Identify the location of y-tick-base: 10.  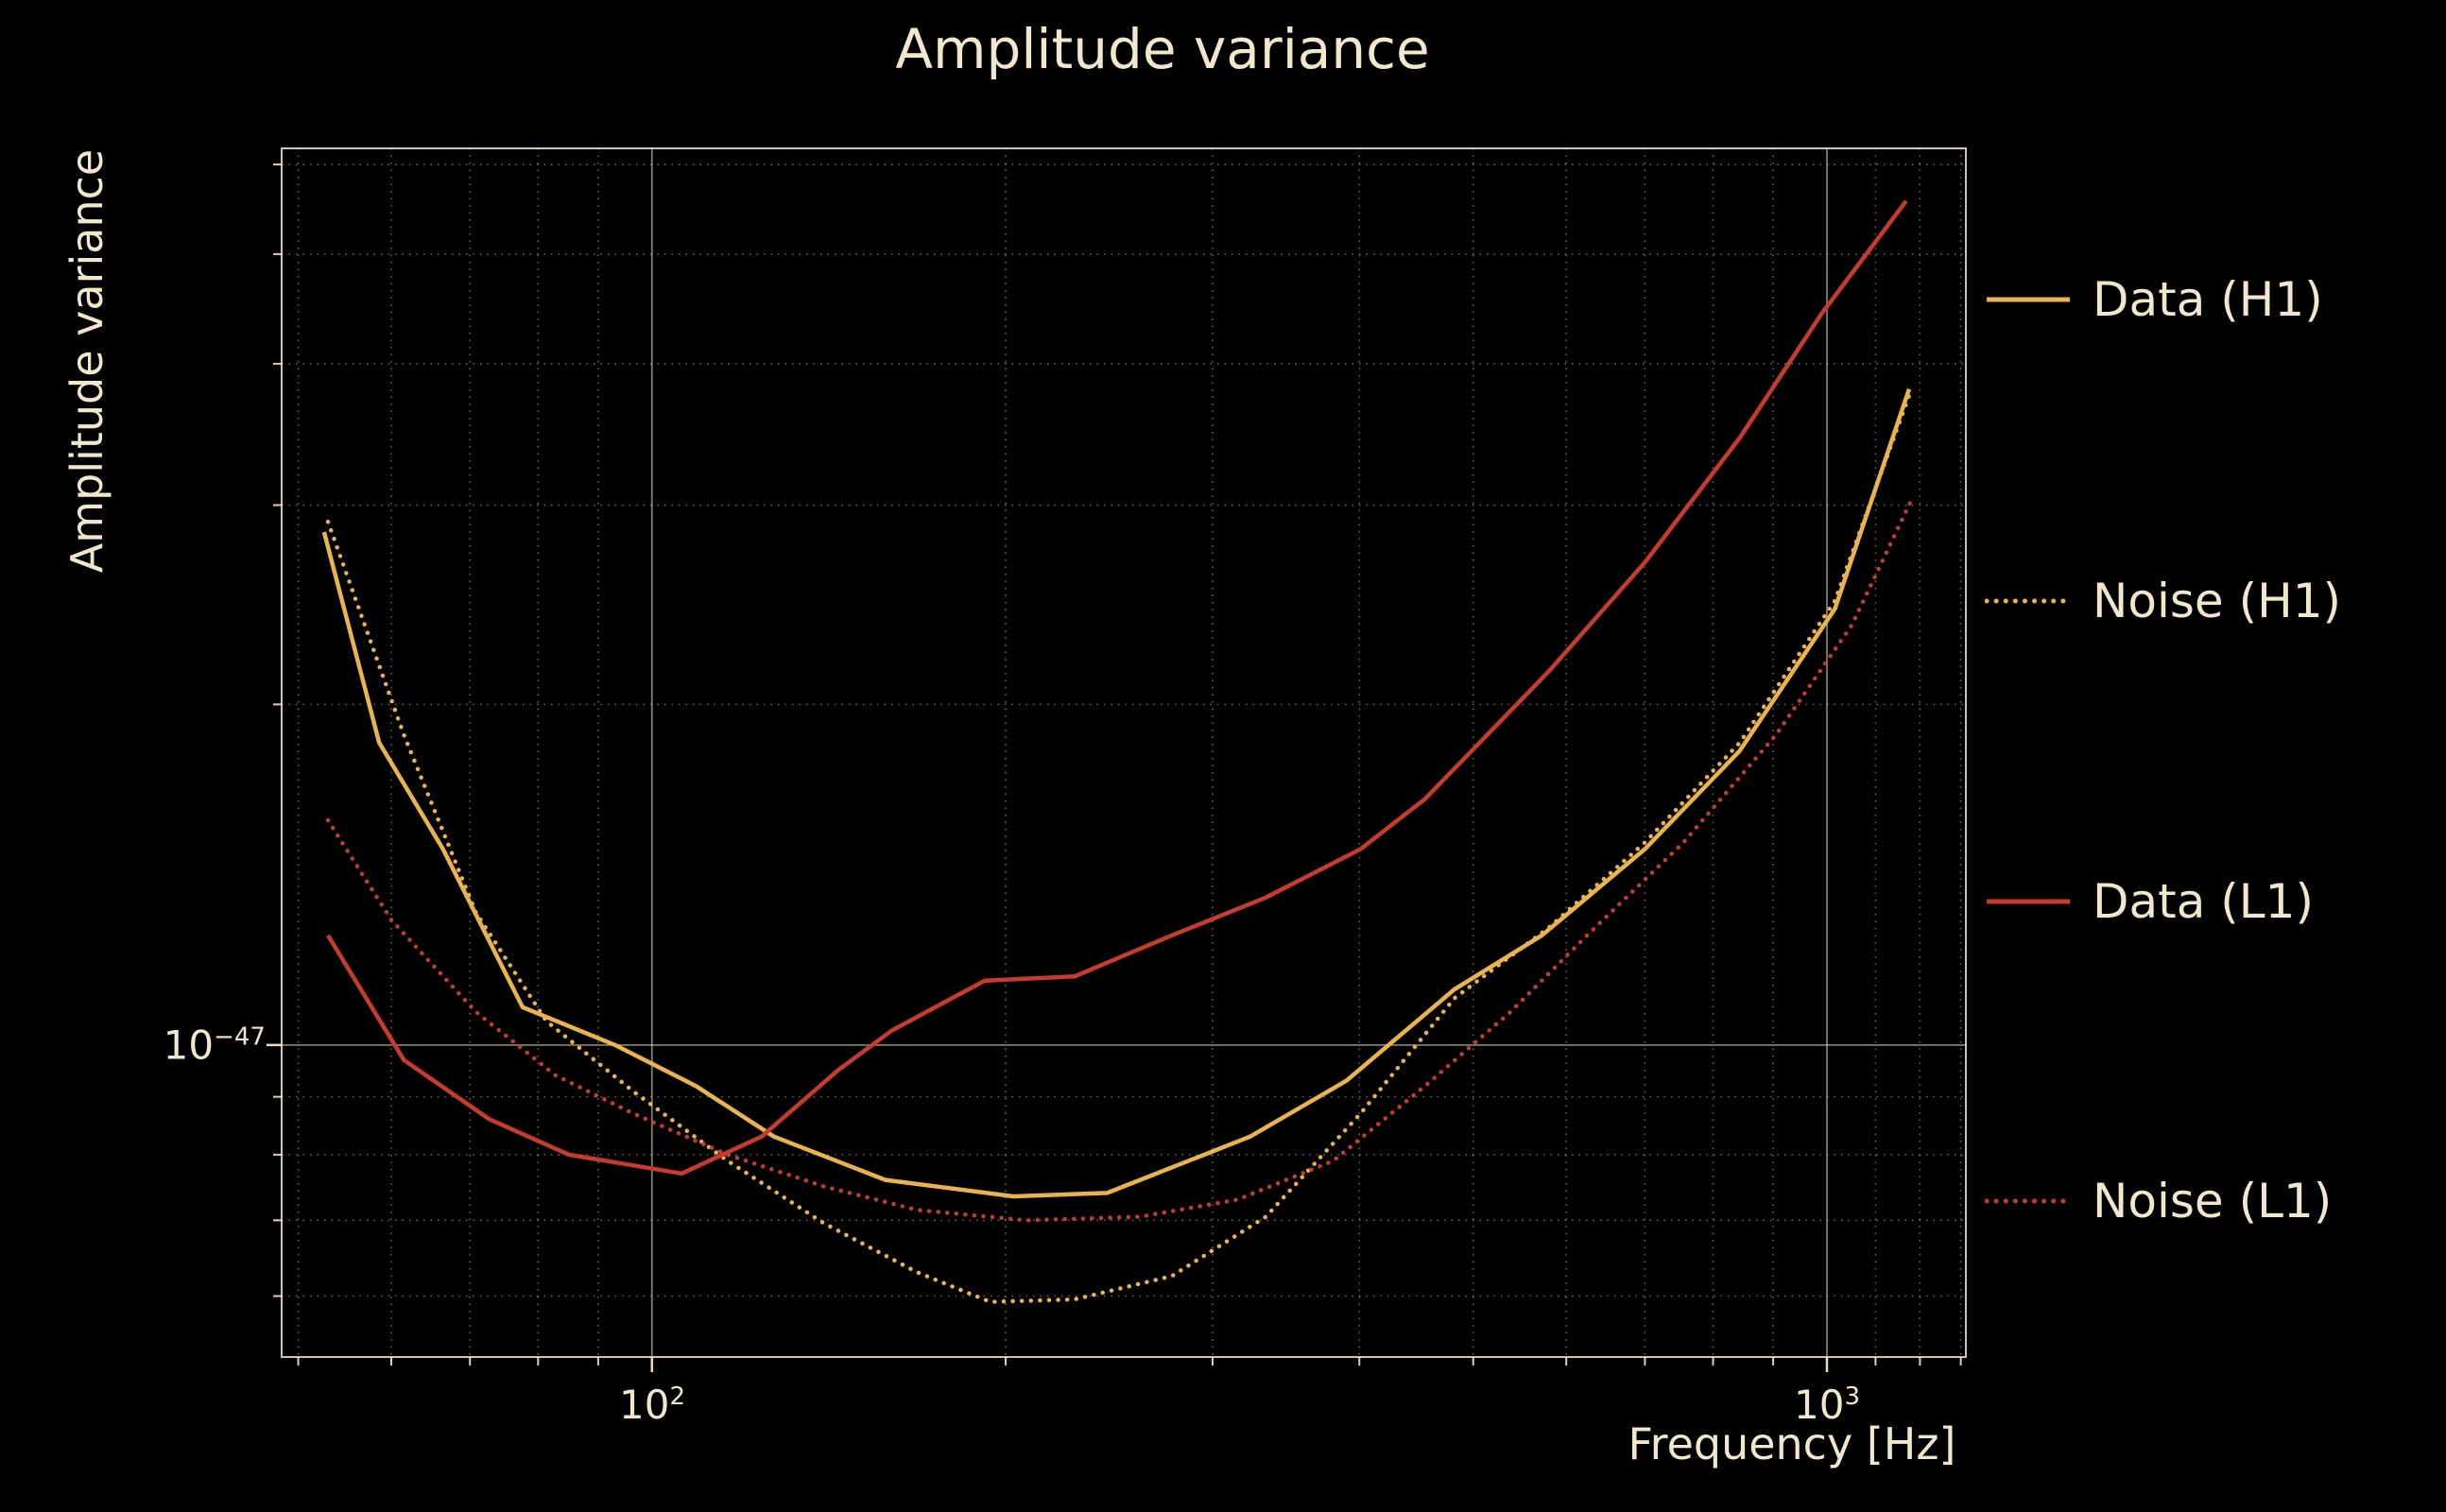
(189, 1045).